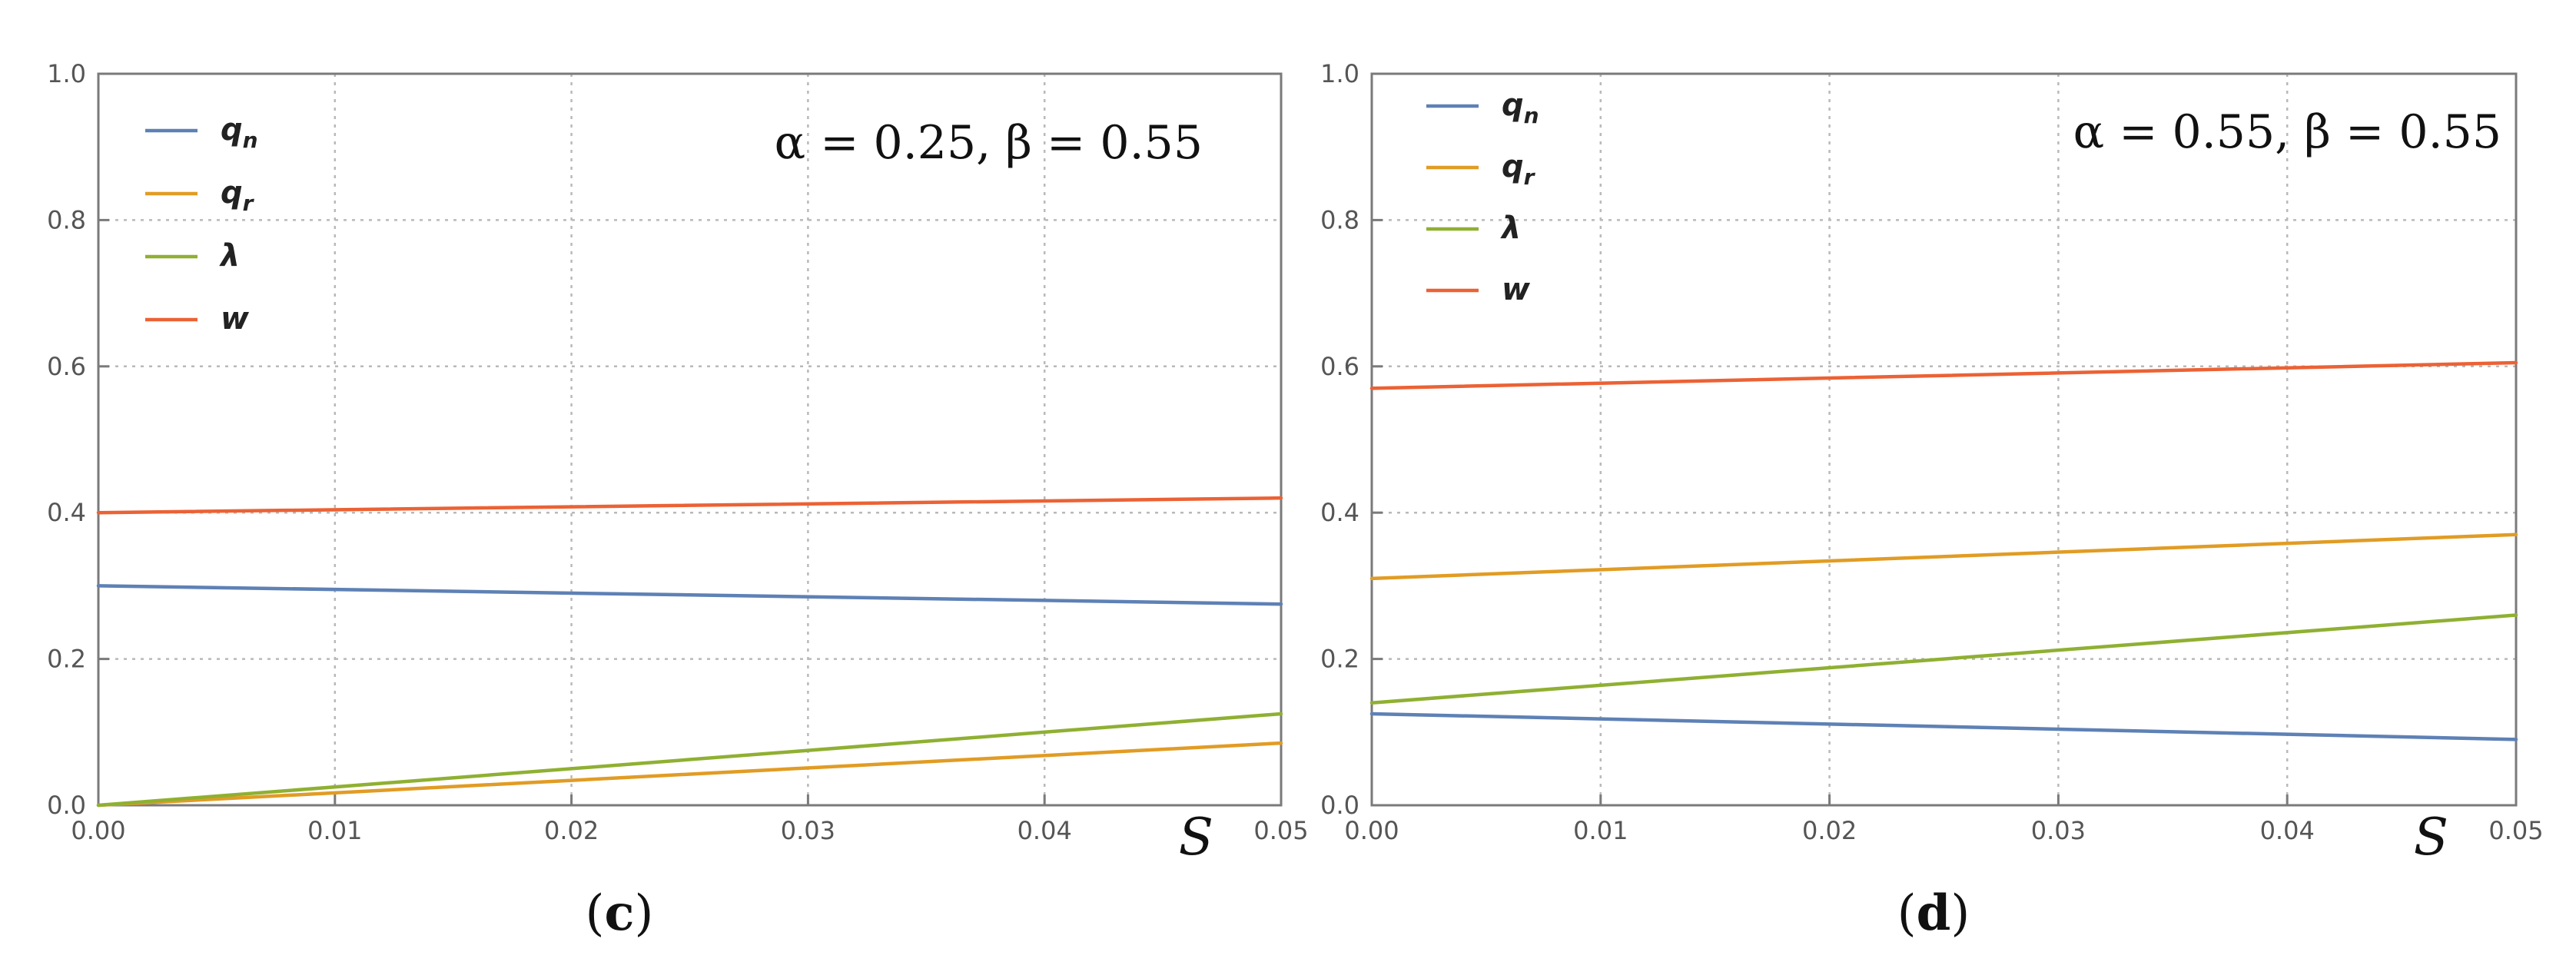  What do you see at coordinates (989, 143) in the screenshot?
I see `parameter-annotation: α = 0.25, β = 0.55` at bounding box center [989, 143].